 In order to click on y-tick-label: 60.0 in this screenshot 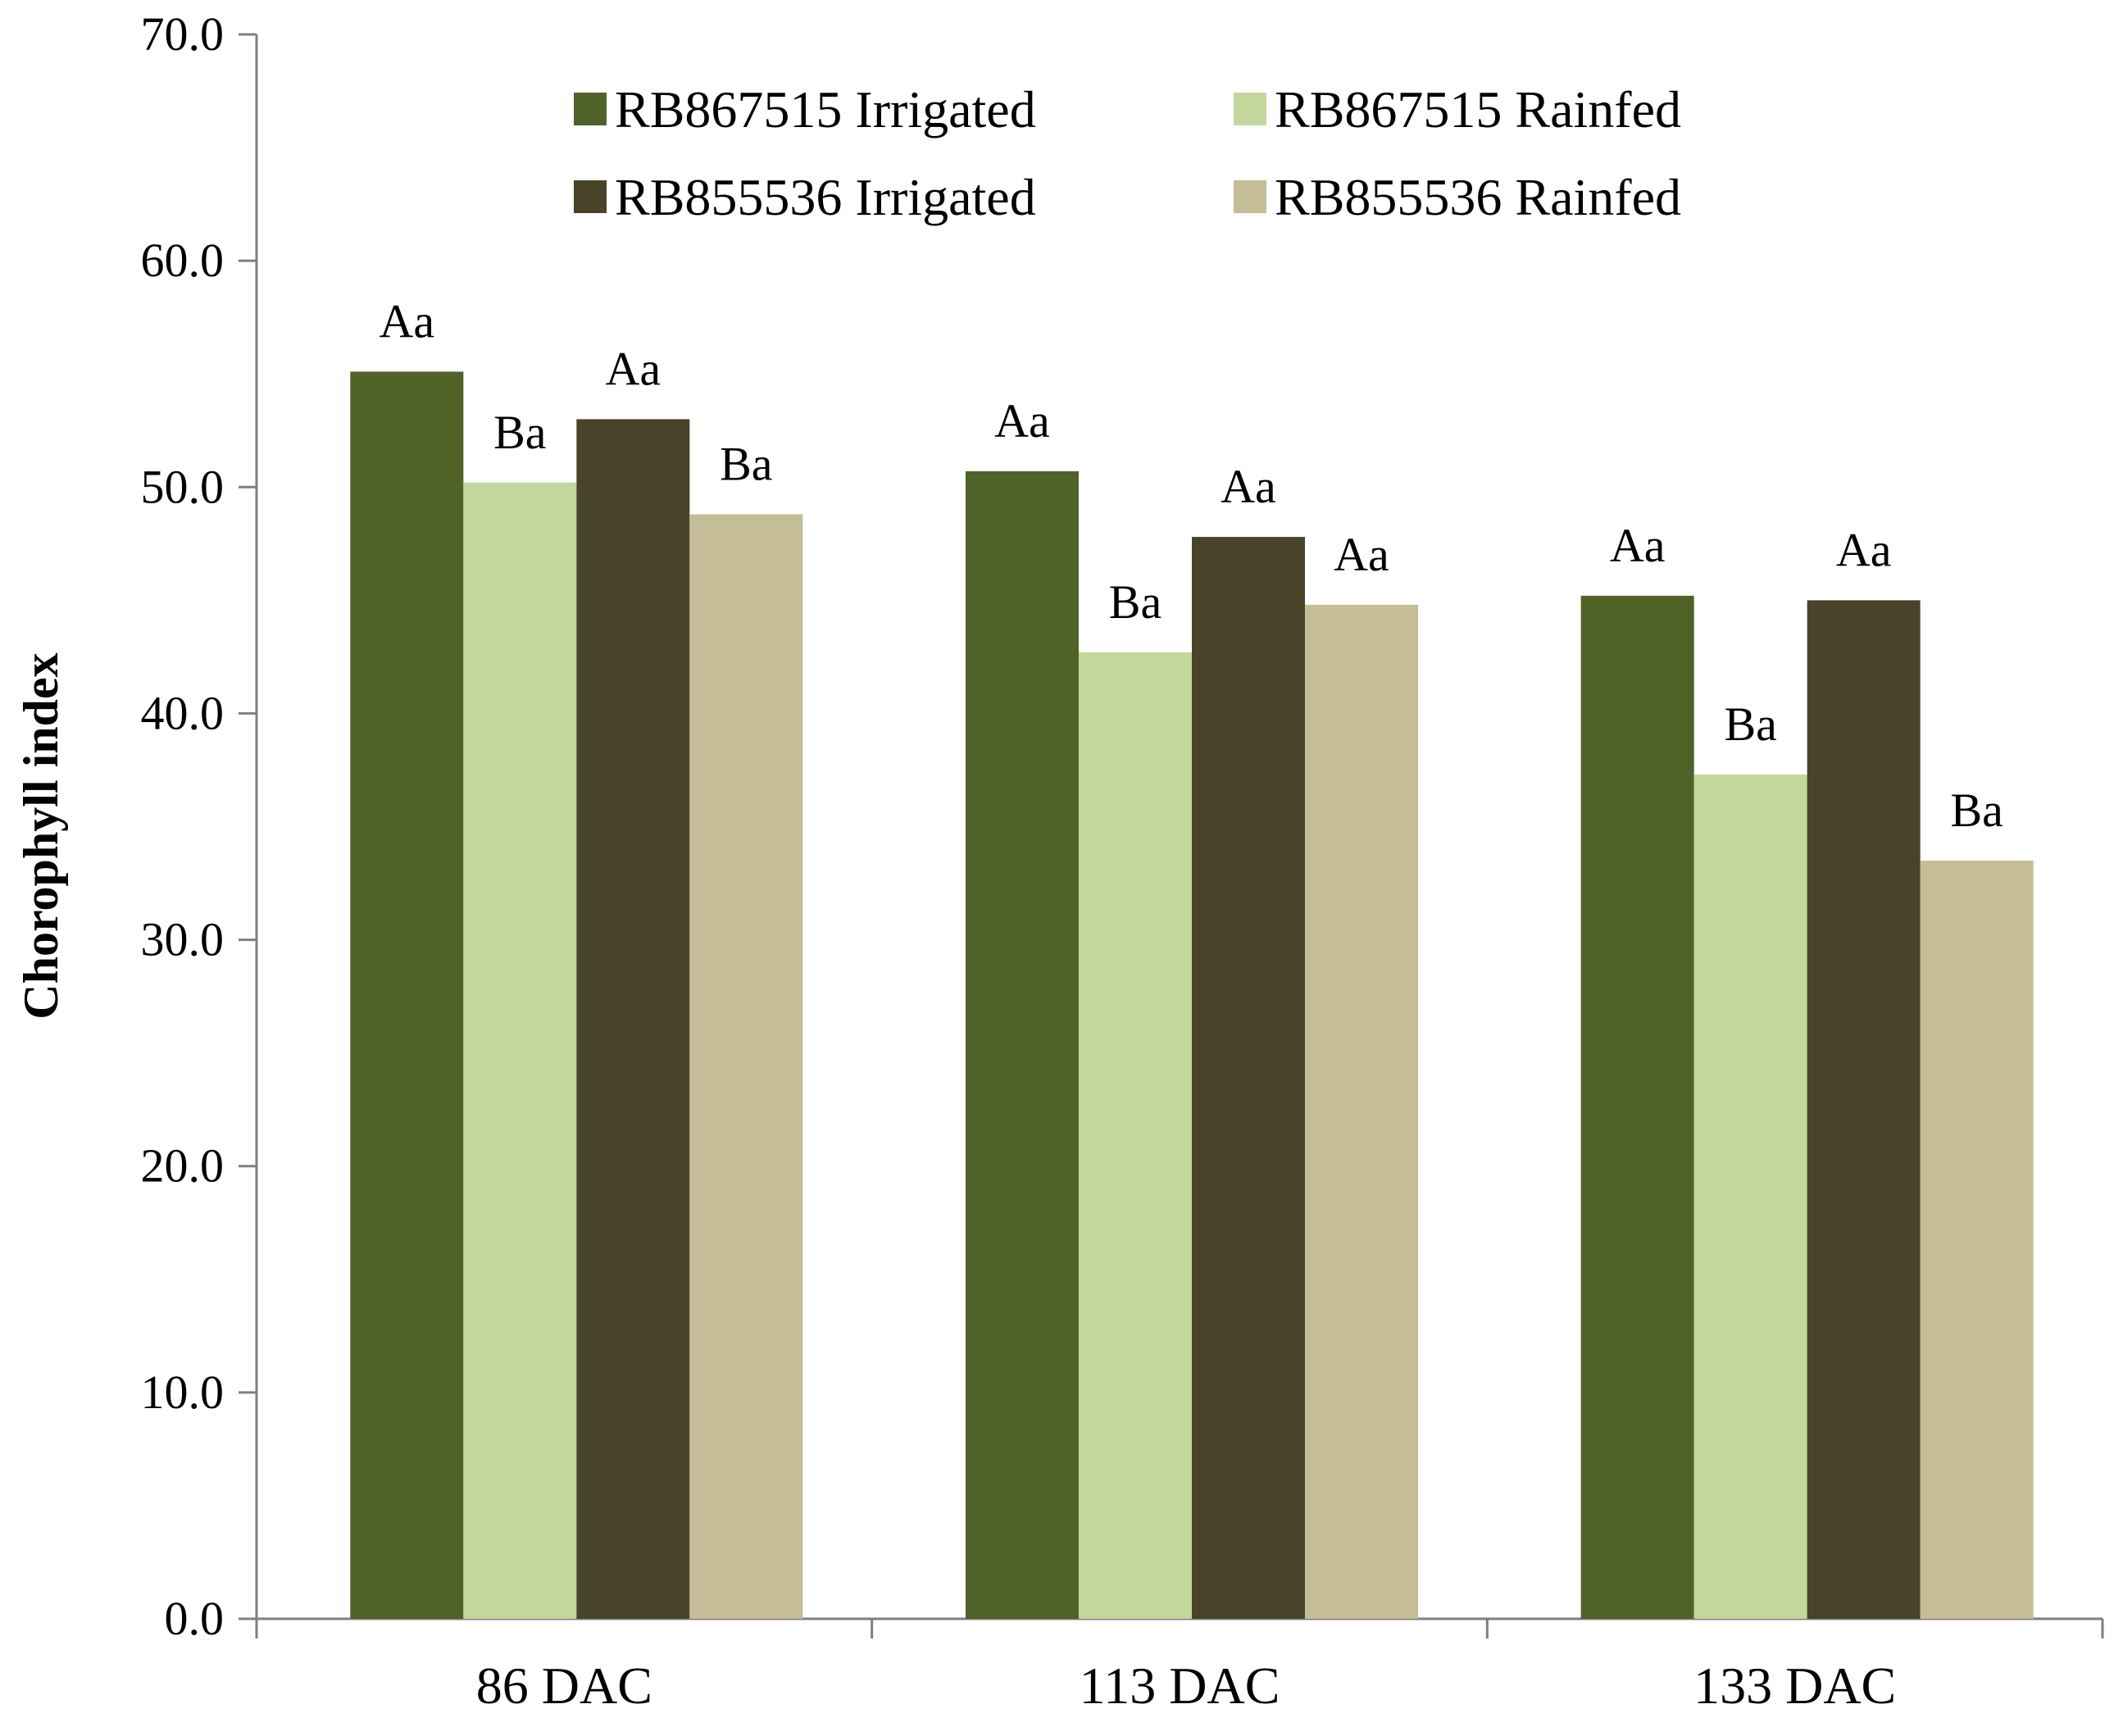, I will do `click(183, 260)`.